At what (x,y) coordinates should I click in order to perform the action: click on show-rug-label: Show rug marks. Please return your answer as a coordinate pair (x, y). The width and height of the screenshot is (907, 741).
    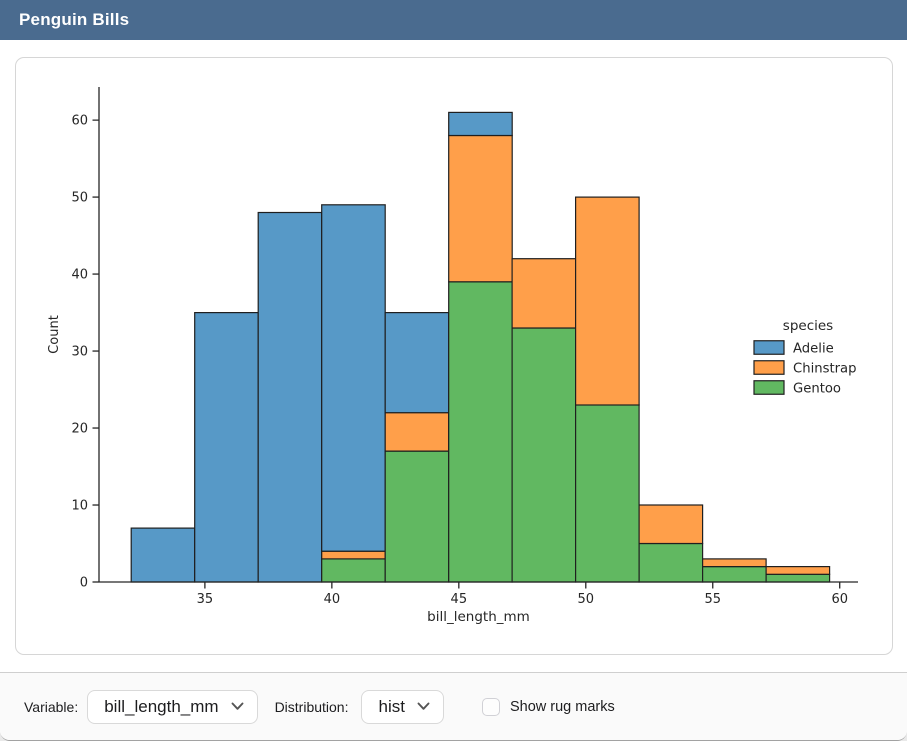
    Looking at the image, I should click on (562, 706).